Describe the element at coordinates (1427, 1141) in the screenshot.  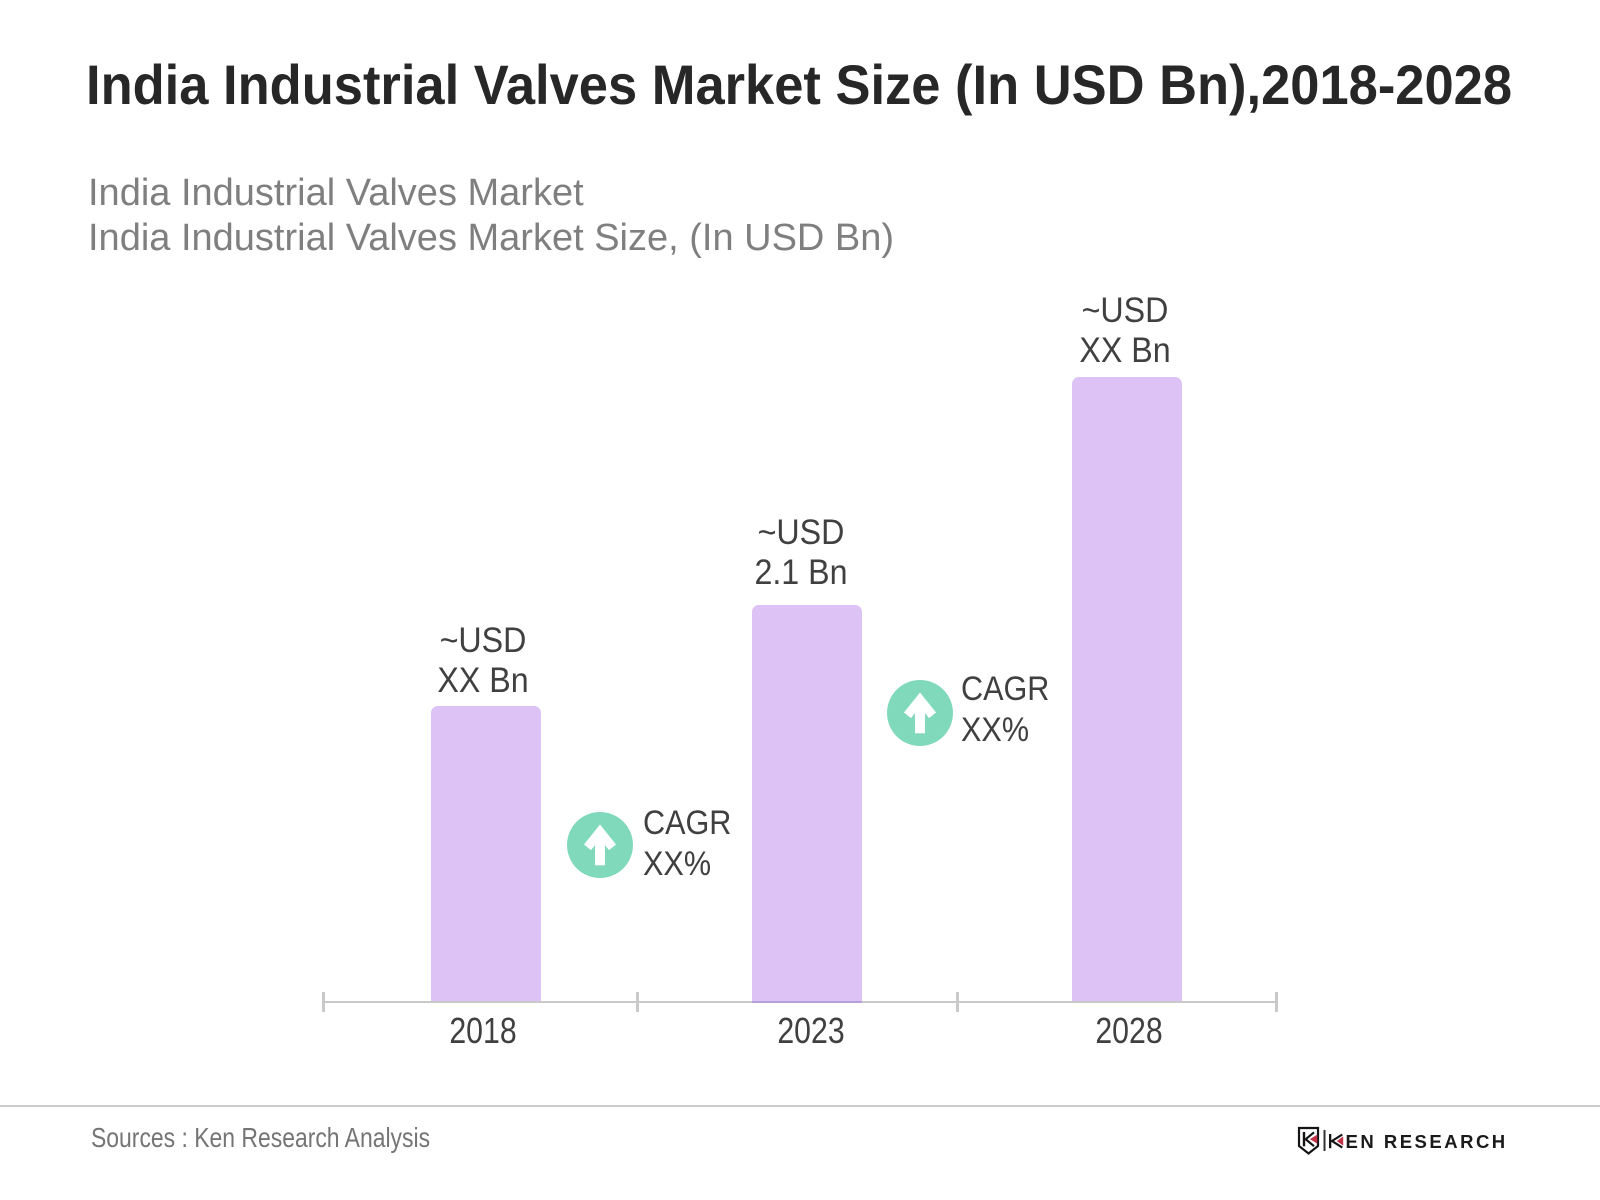
I see `svg-text: EN RESEARCH` at that location.